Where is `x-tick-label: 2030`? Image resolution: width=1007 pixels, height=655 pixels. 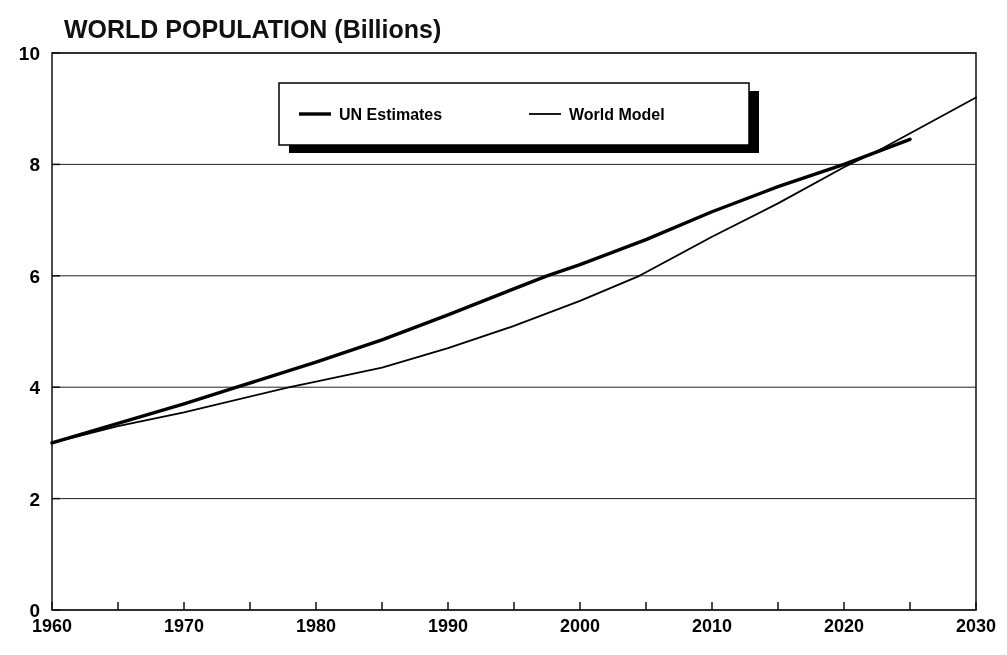
x-tick-label: 2030 is located at coordinates (976, 626).